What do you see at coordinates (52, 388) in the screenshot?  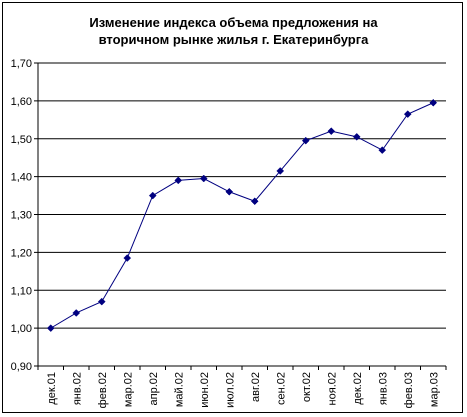 I see `x-tick-label: дек.01` at bounding box center [52, 388].